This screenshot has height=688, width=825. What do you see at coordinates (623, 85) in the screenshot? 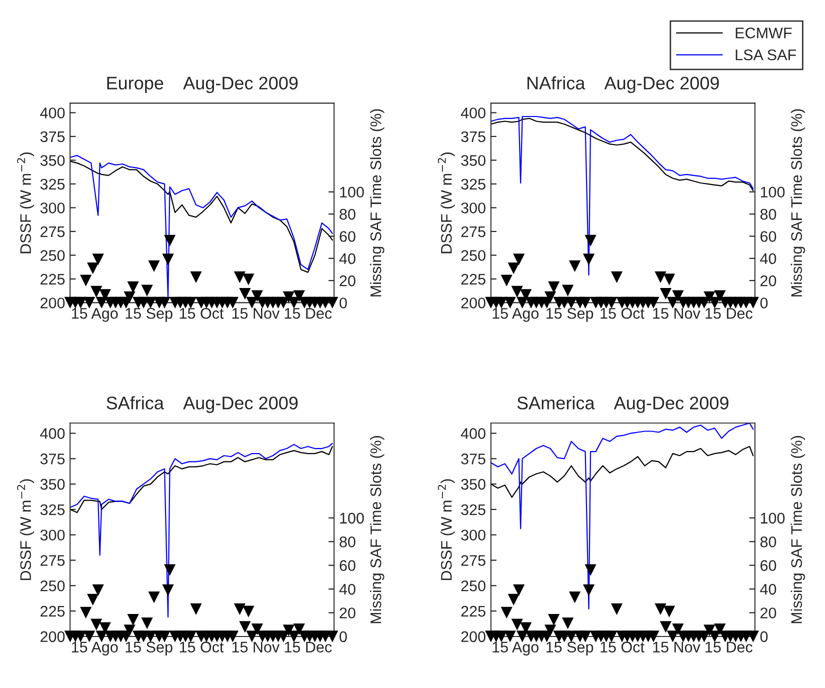
I see `chart-title: NAfrica Aug-Dec 2009` at bounding box center [623, 85].